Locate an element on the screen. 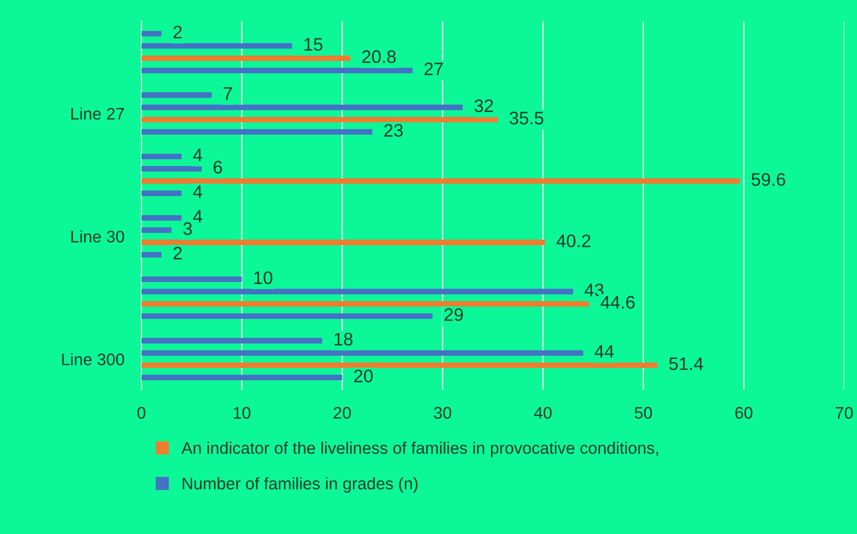 Image resolution: width=857 pixels, height=534 pixels. data-label: 27 is located at coordinates (433, 69).